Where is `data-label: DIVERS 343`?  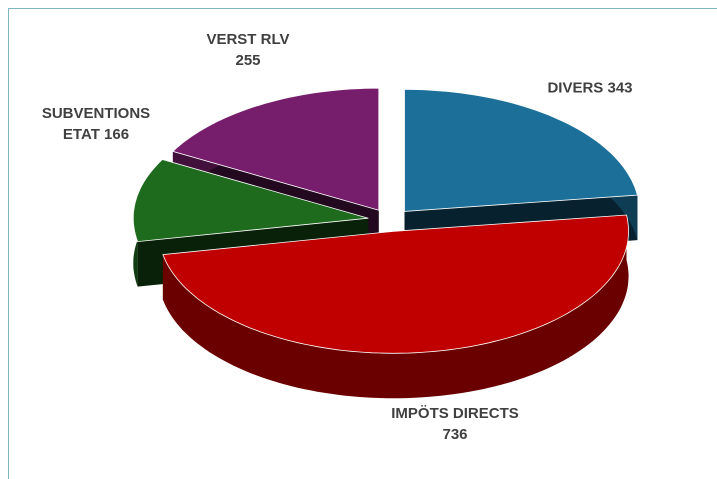
data-label: DIVERS 343 is located at coordinates (590, 88).